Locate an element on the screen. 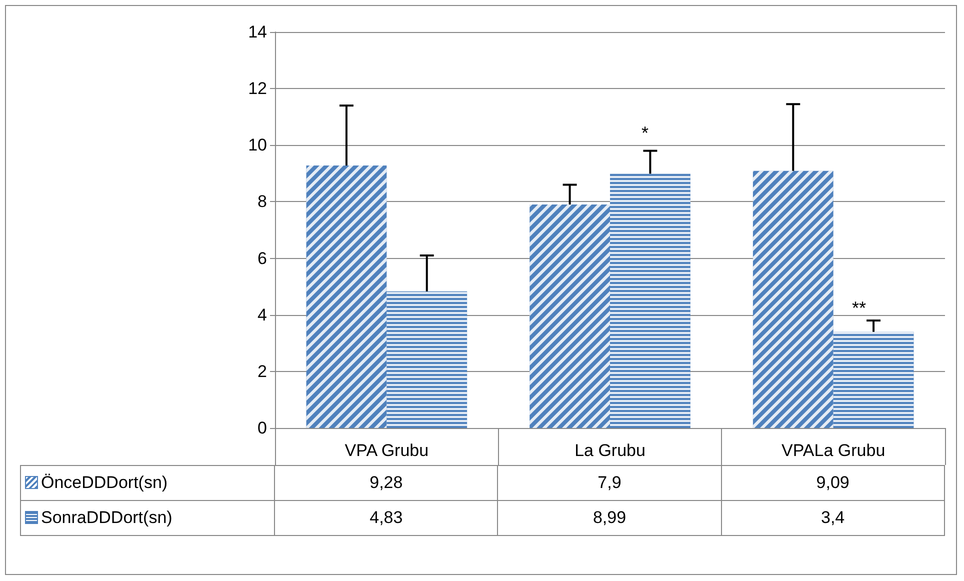 The width and height of the screenshot is (964, 581). data-label: 9,28 is located at coordinates (386, 483).